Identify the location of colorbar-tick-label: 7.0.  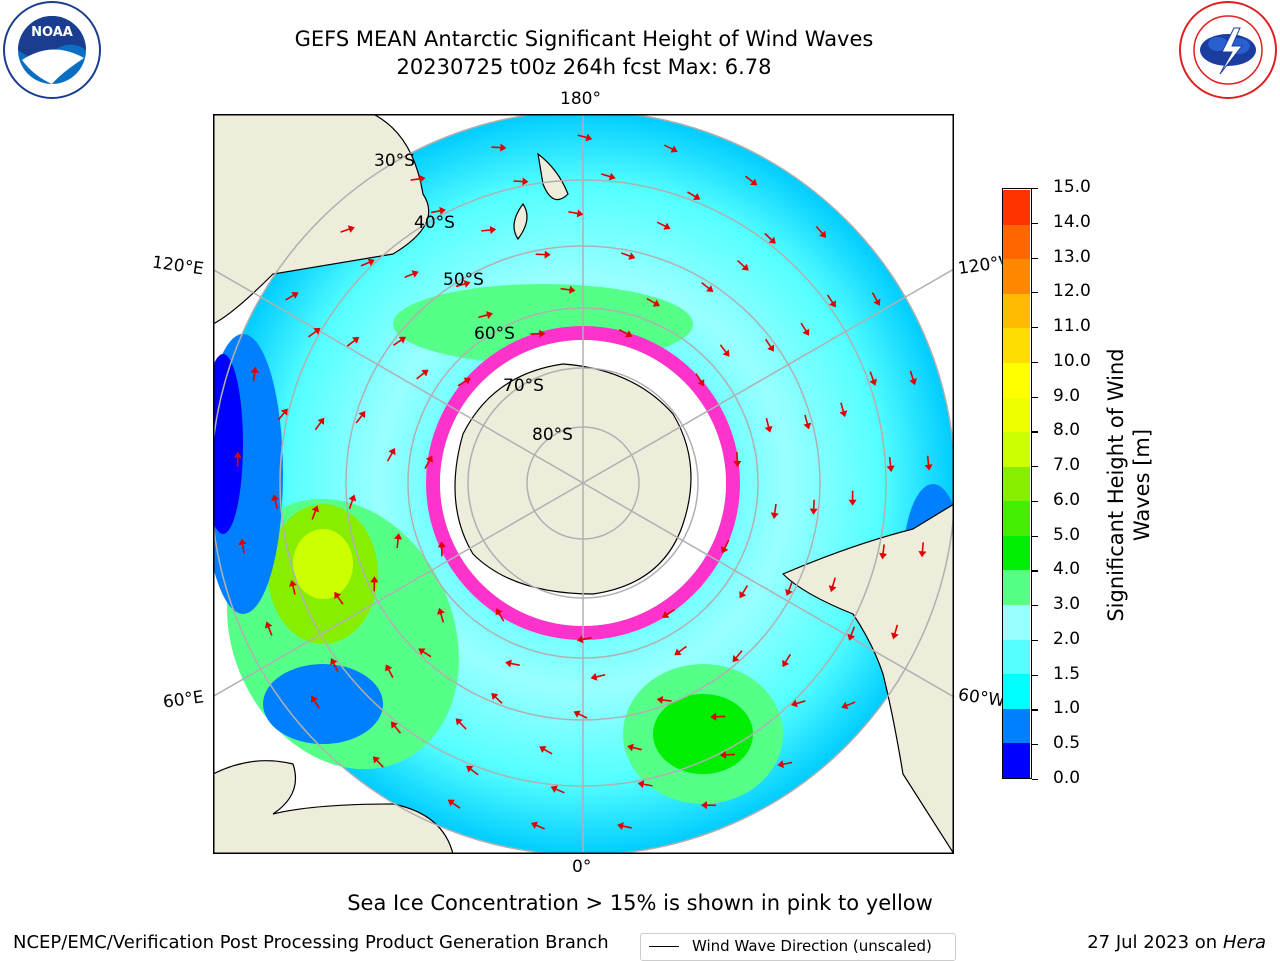
(1066, 465).